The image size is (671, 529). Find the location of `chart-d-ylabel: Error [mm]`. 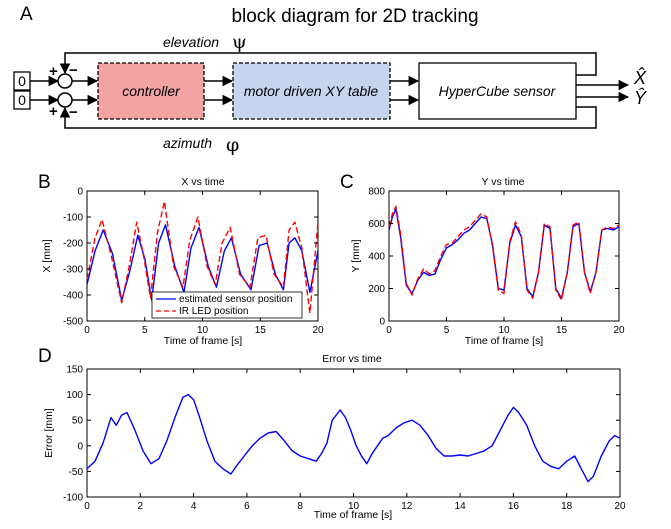

chart-d-ylabel: Error [mm] is located at coordinates (49, 433).